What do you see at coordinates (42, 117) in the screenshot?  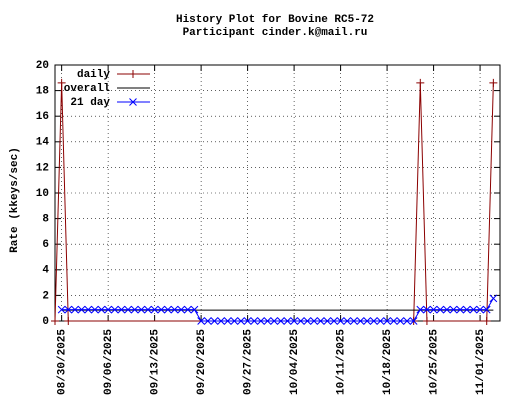 I see `y-tick-label: 16` at bounding box center [42, 117].